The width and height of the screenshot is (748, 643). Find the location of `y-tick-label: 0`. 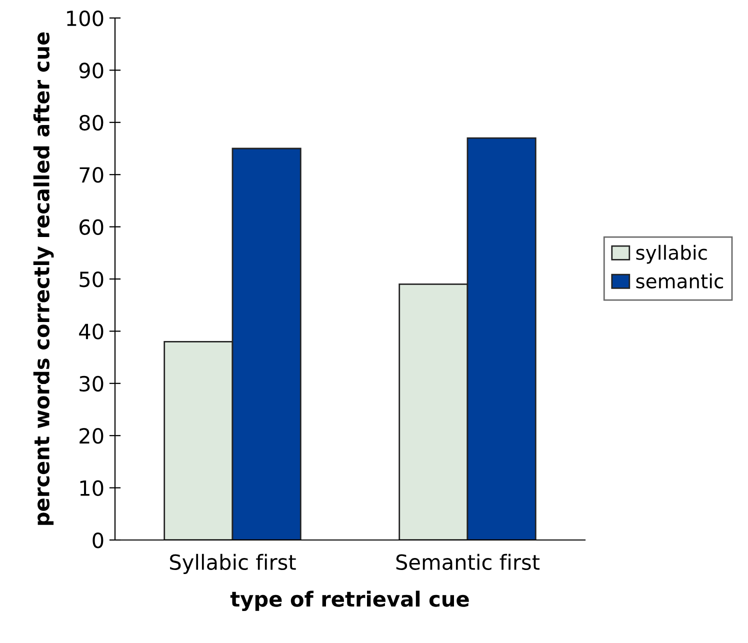

y-tick-label: 0 is located at coordinates (98, 540).